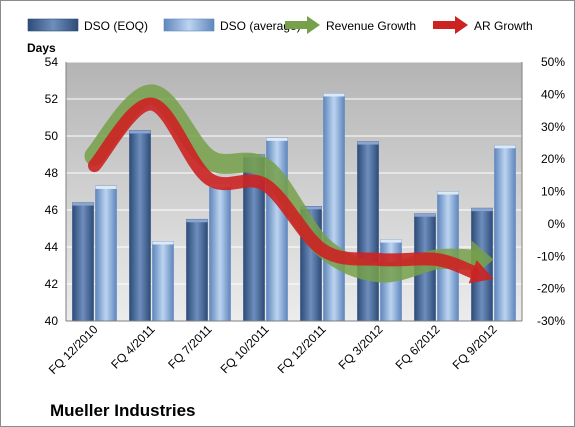 The image size is (575, 427). I want to click on legend-item-dso-eoq: DSO (EOQ), so click(87, 25).